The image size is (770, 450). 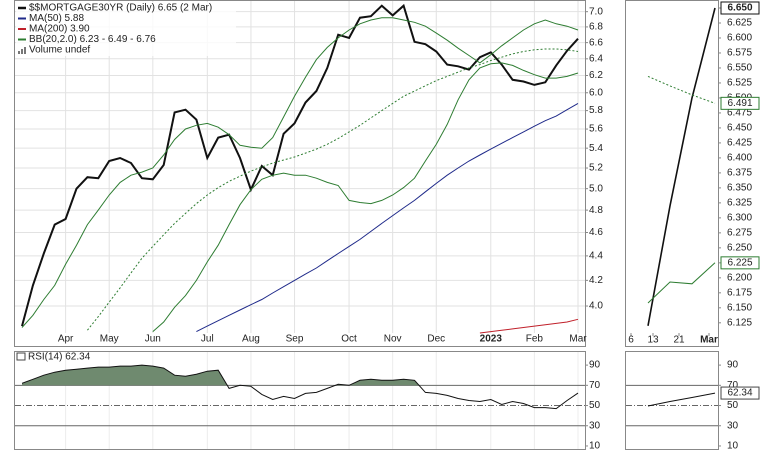 What do you see at coordinates (596, 42) in the screenshot?
I see `y-tick-label: 6.6` at bounding box center [596, 42].